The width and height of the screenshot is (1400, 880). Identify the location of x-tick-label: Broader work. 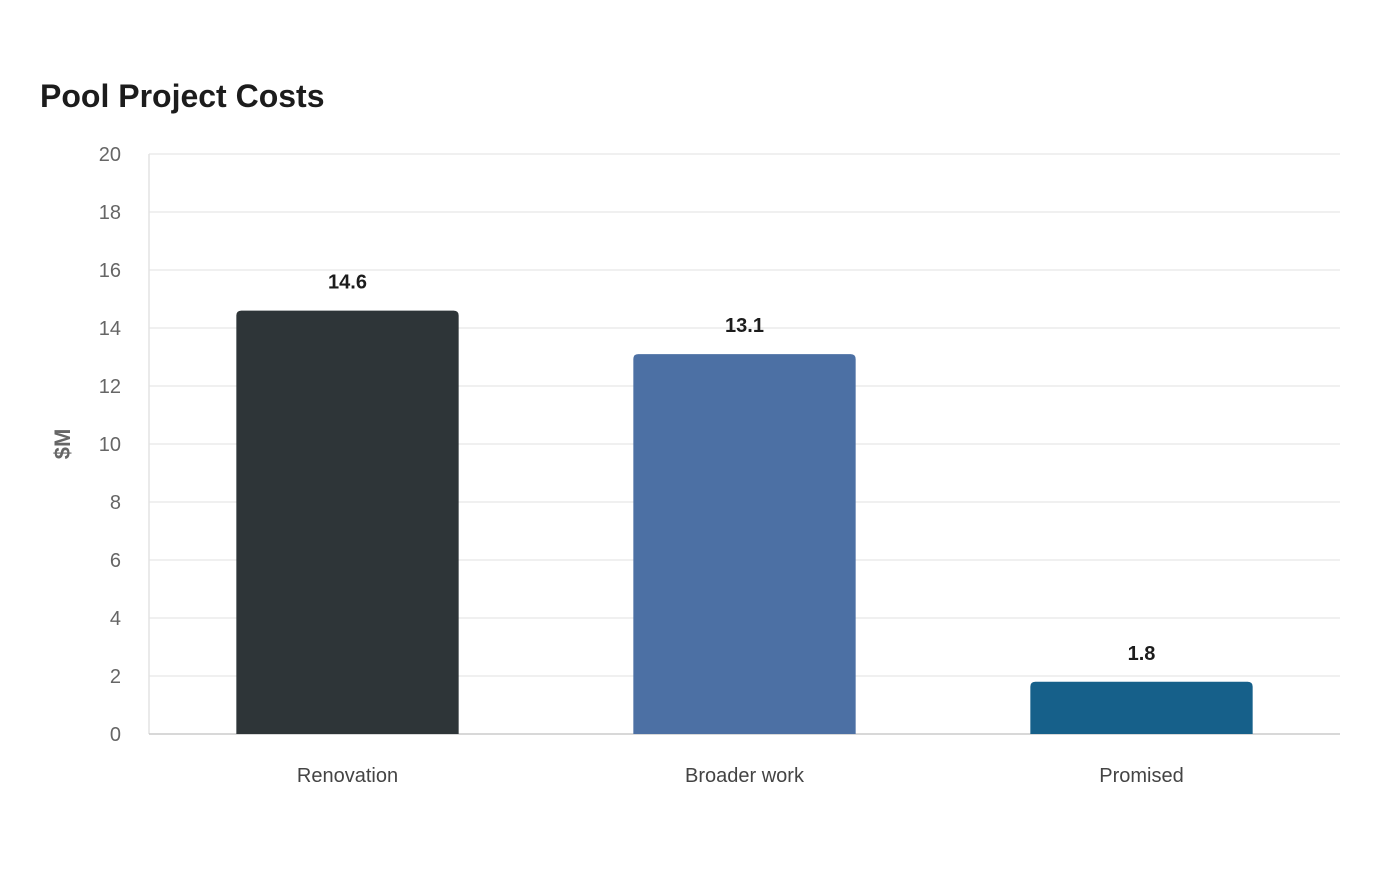
(745, 776).